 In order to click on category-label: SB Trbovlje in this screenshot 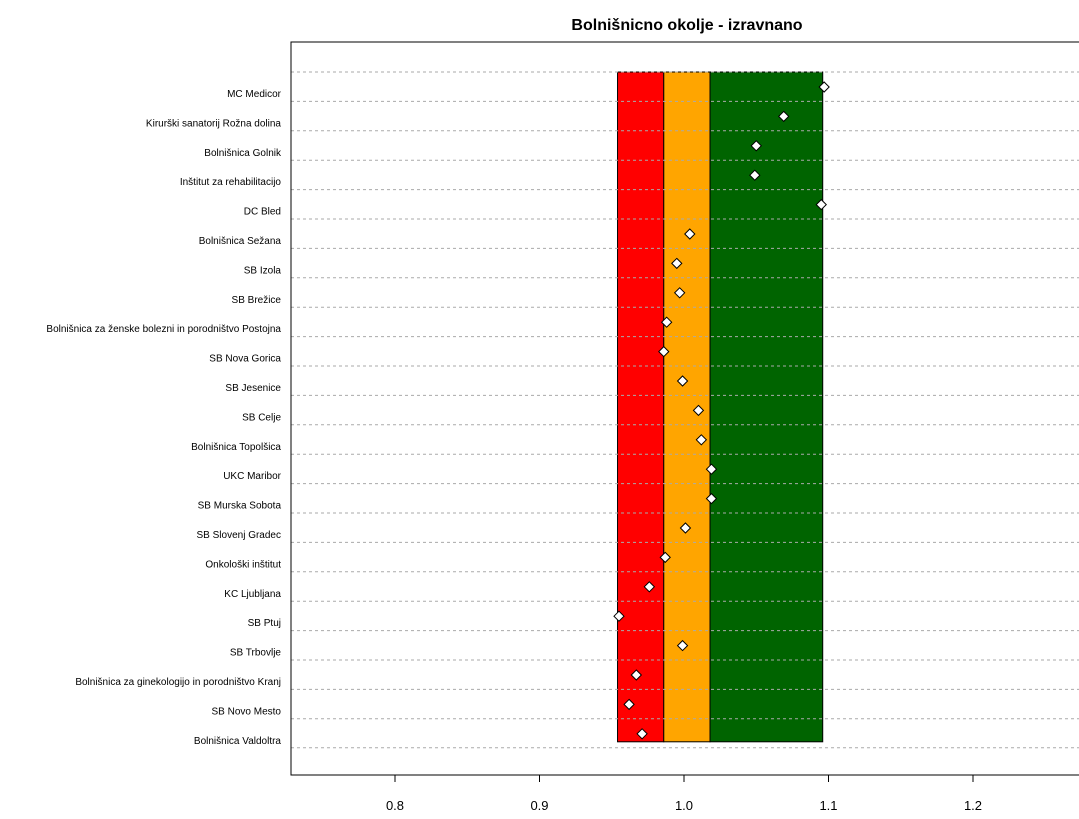, I will do `click(256, 653)`.